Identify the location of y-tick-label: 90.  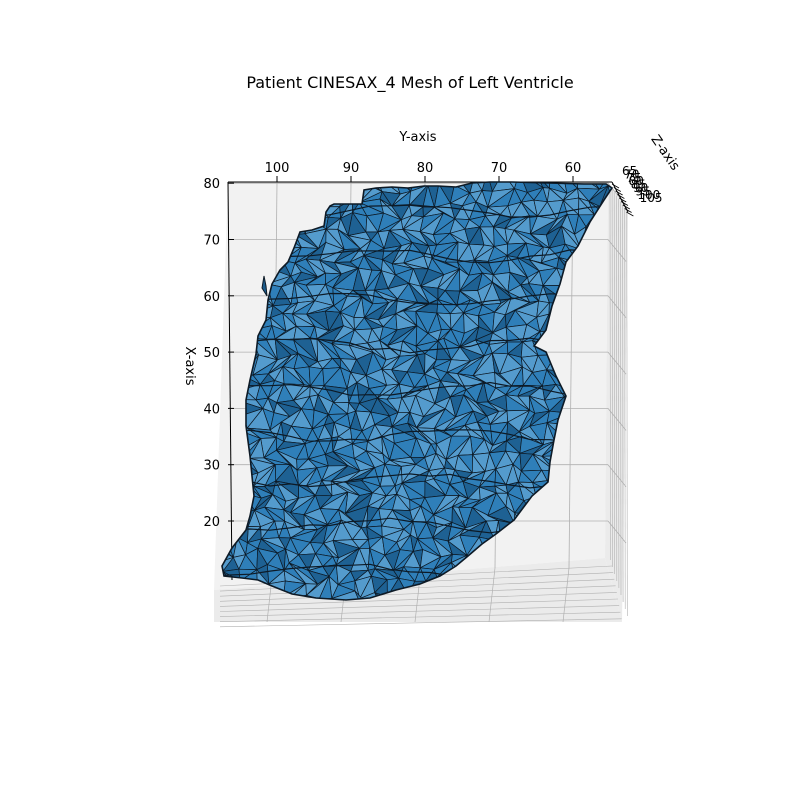
(351, 168).